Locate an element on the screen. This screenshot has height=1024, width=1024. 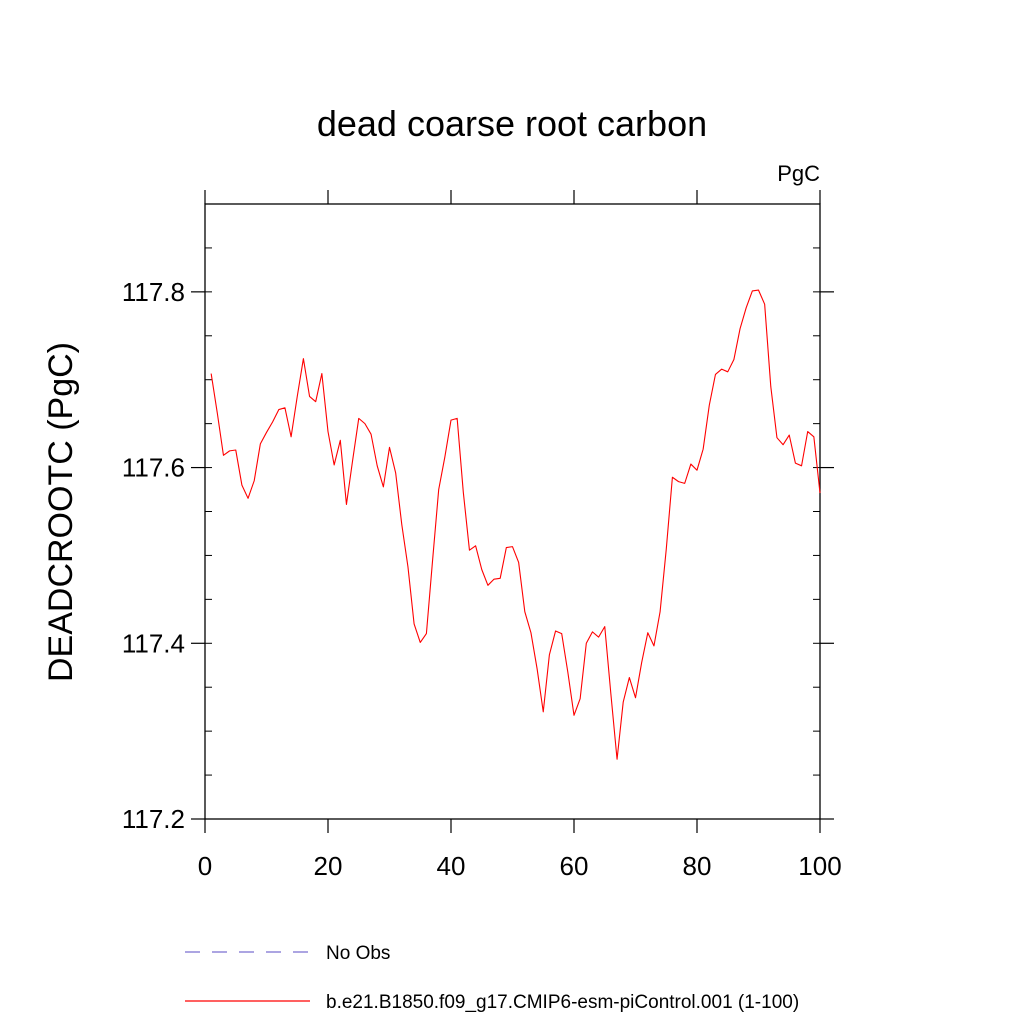
y-tick-label: 117.8 is located at coordinates (153, 292).